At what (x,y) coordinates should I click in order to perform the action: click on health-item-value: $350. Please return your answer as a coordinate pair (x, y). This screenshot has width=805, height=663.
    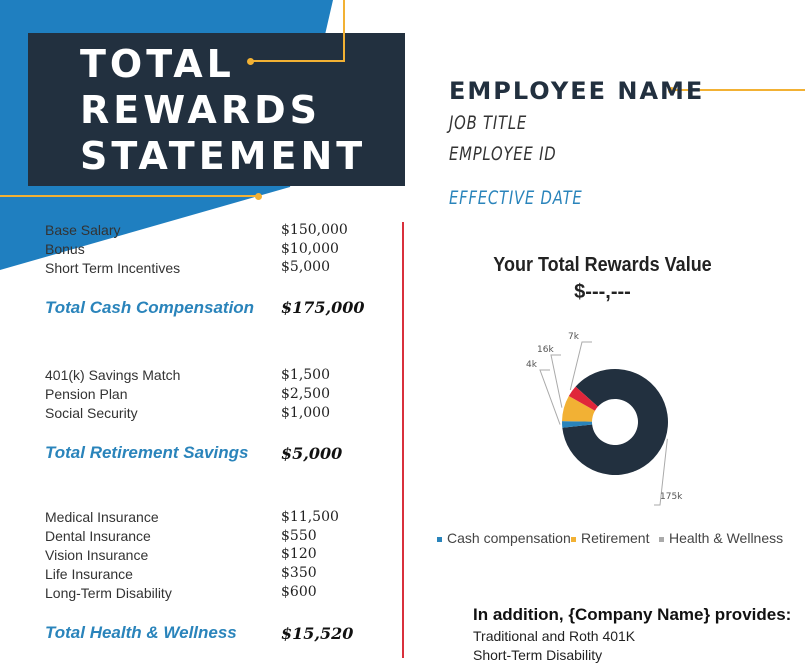
    Looking at the image, I should click on (299, 573).